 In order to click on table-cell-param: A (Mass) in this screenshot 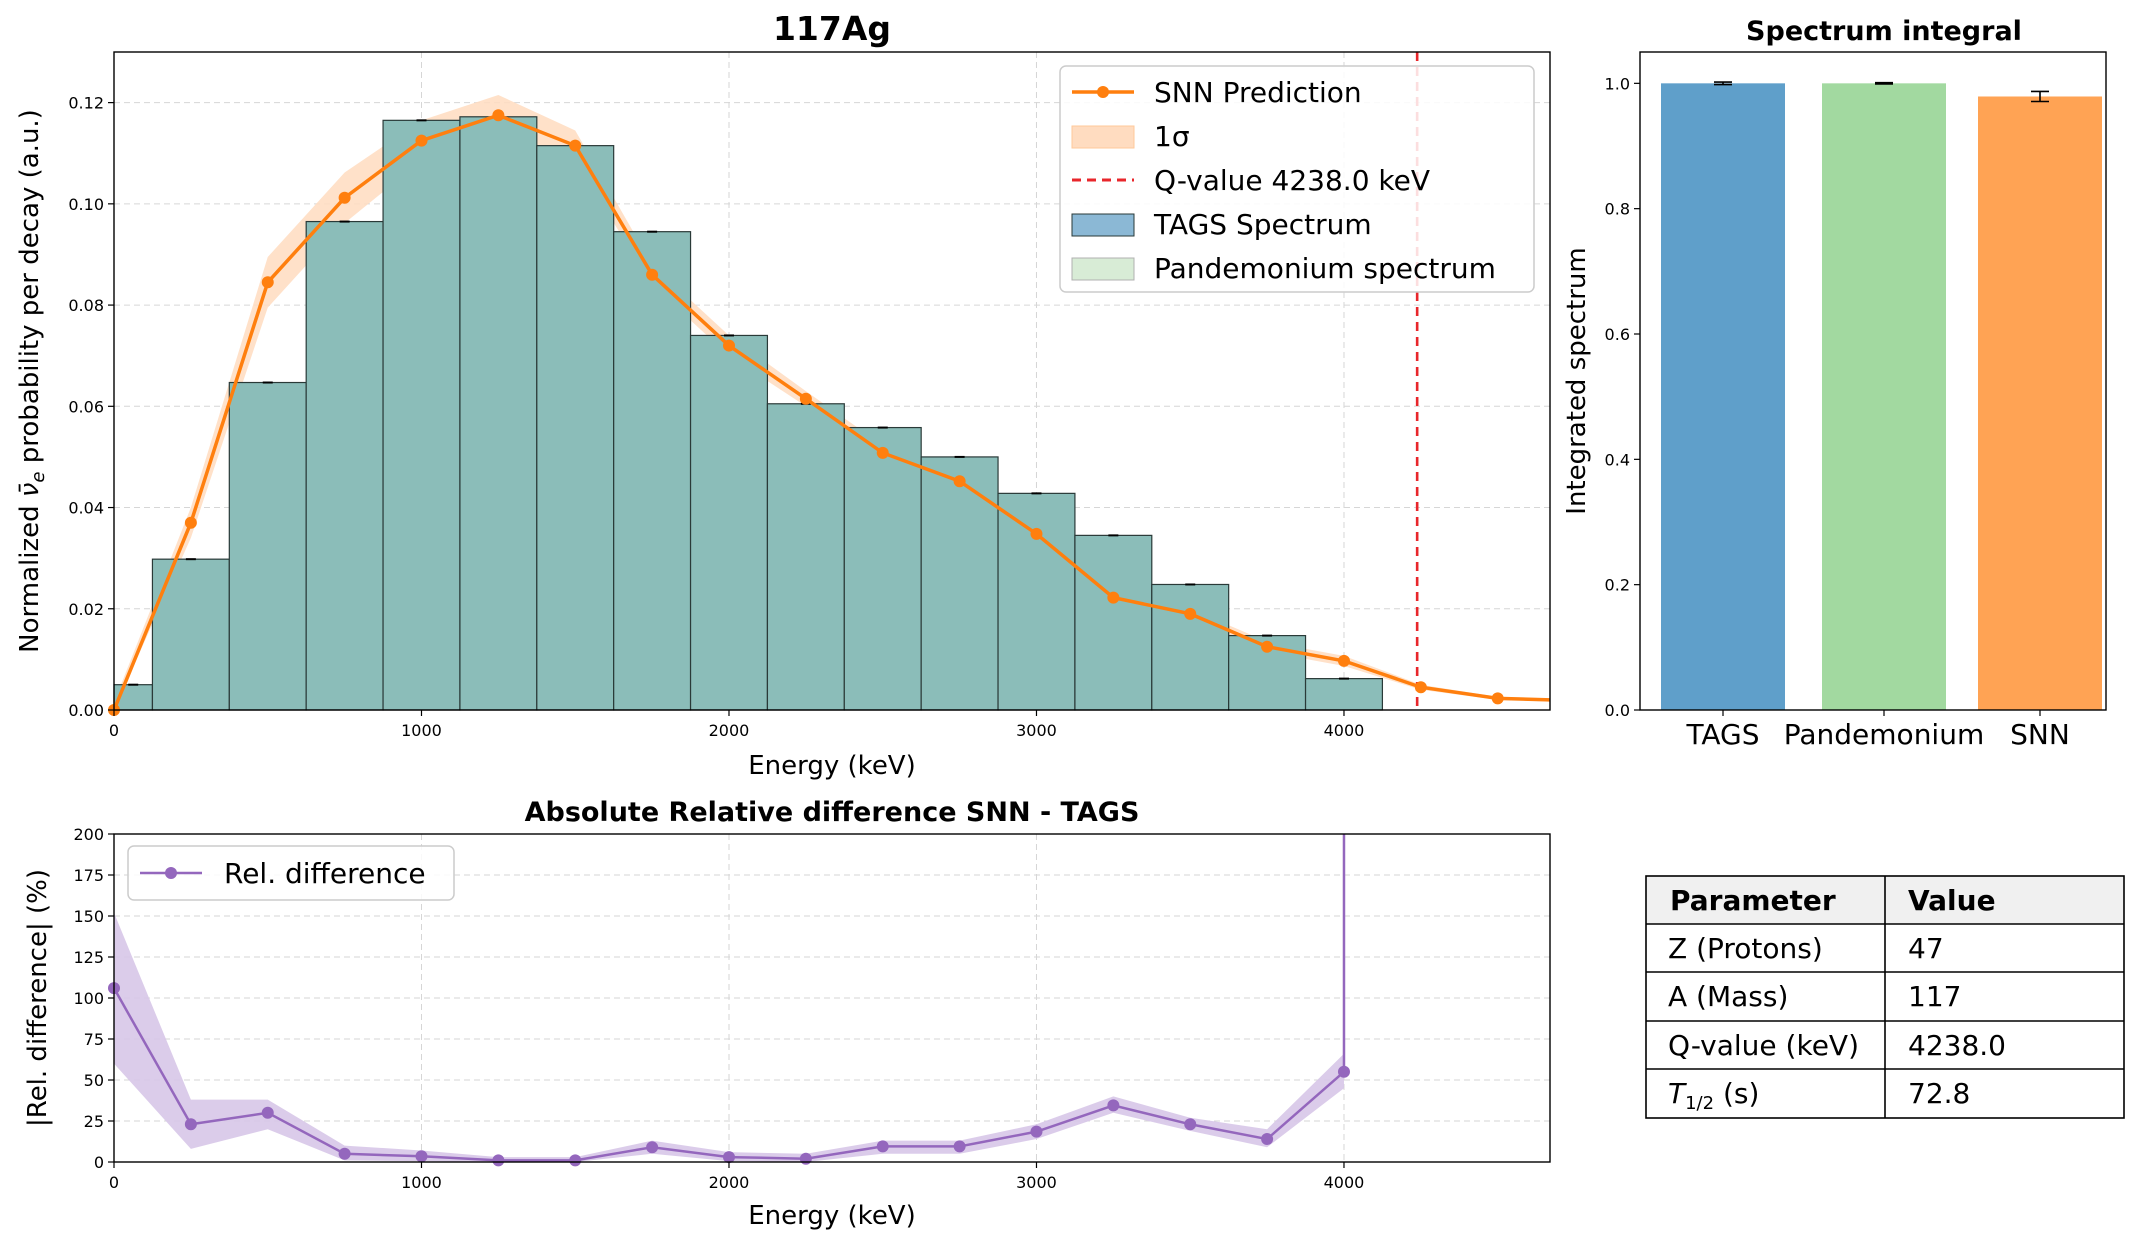, I will do `click(1728, 996)`.